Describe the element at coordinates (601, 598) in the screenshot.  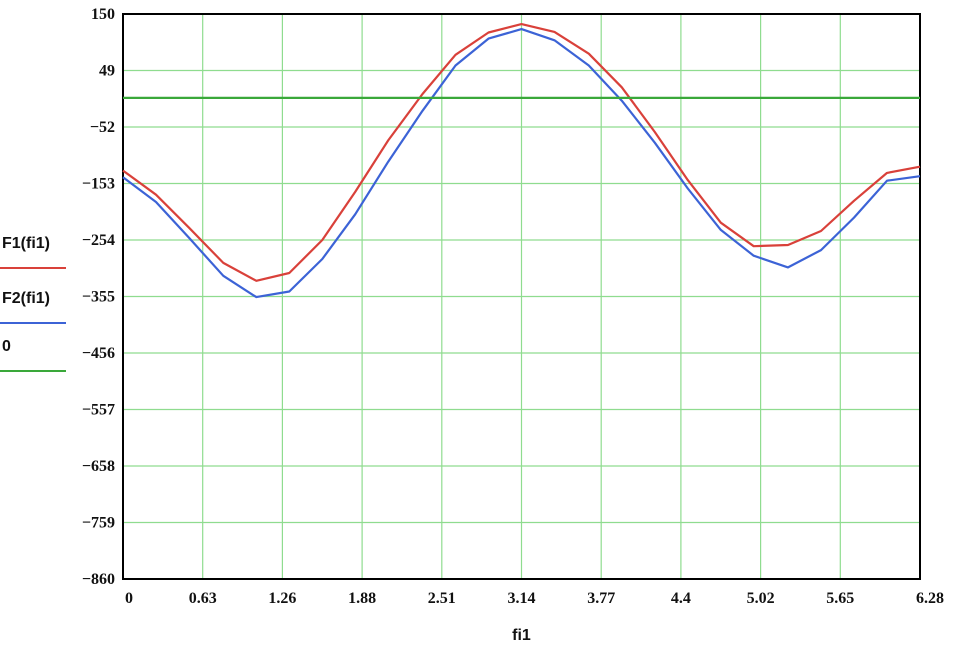
I see `x-tick-label: 3.77` at that location.